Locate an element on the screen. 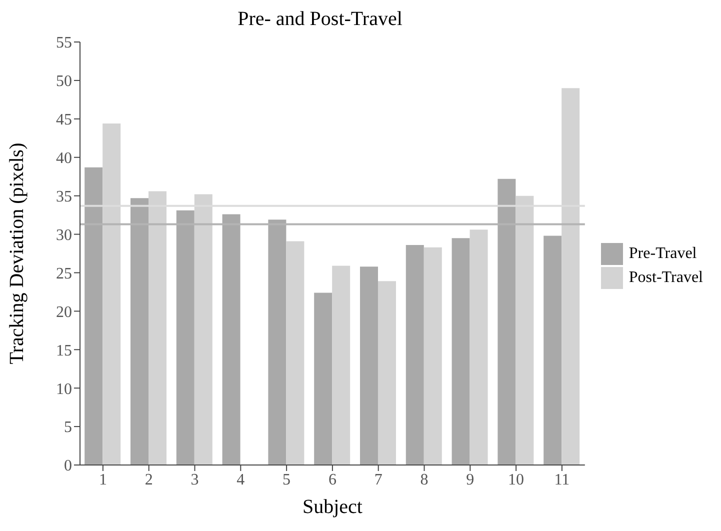  y-tick-label: 0 is located at coordinates (68, 466).